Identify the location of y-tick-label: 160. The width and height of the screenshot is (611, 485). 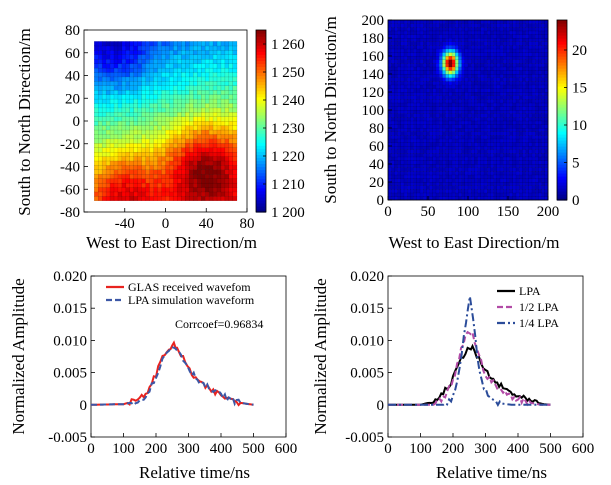
(373, 57).